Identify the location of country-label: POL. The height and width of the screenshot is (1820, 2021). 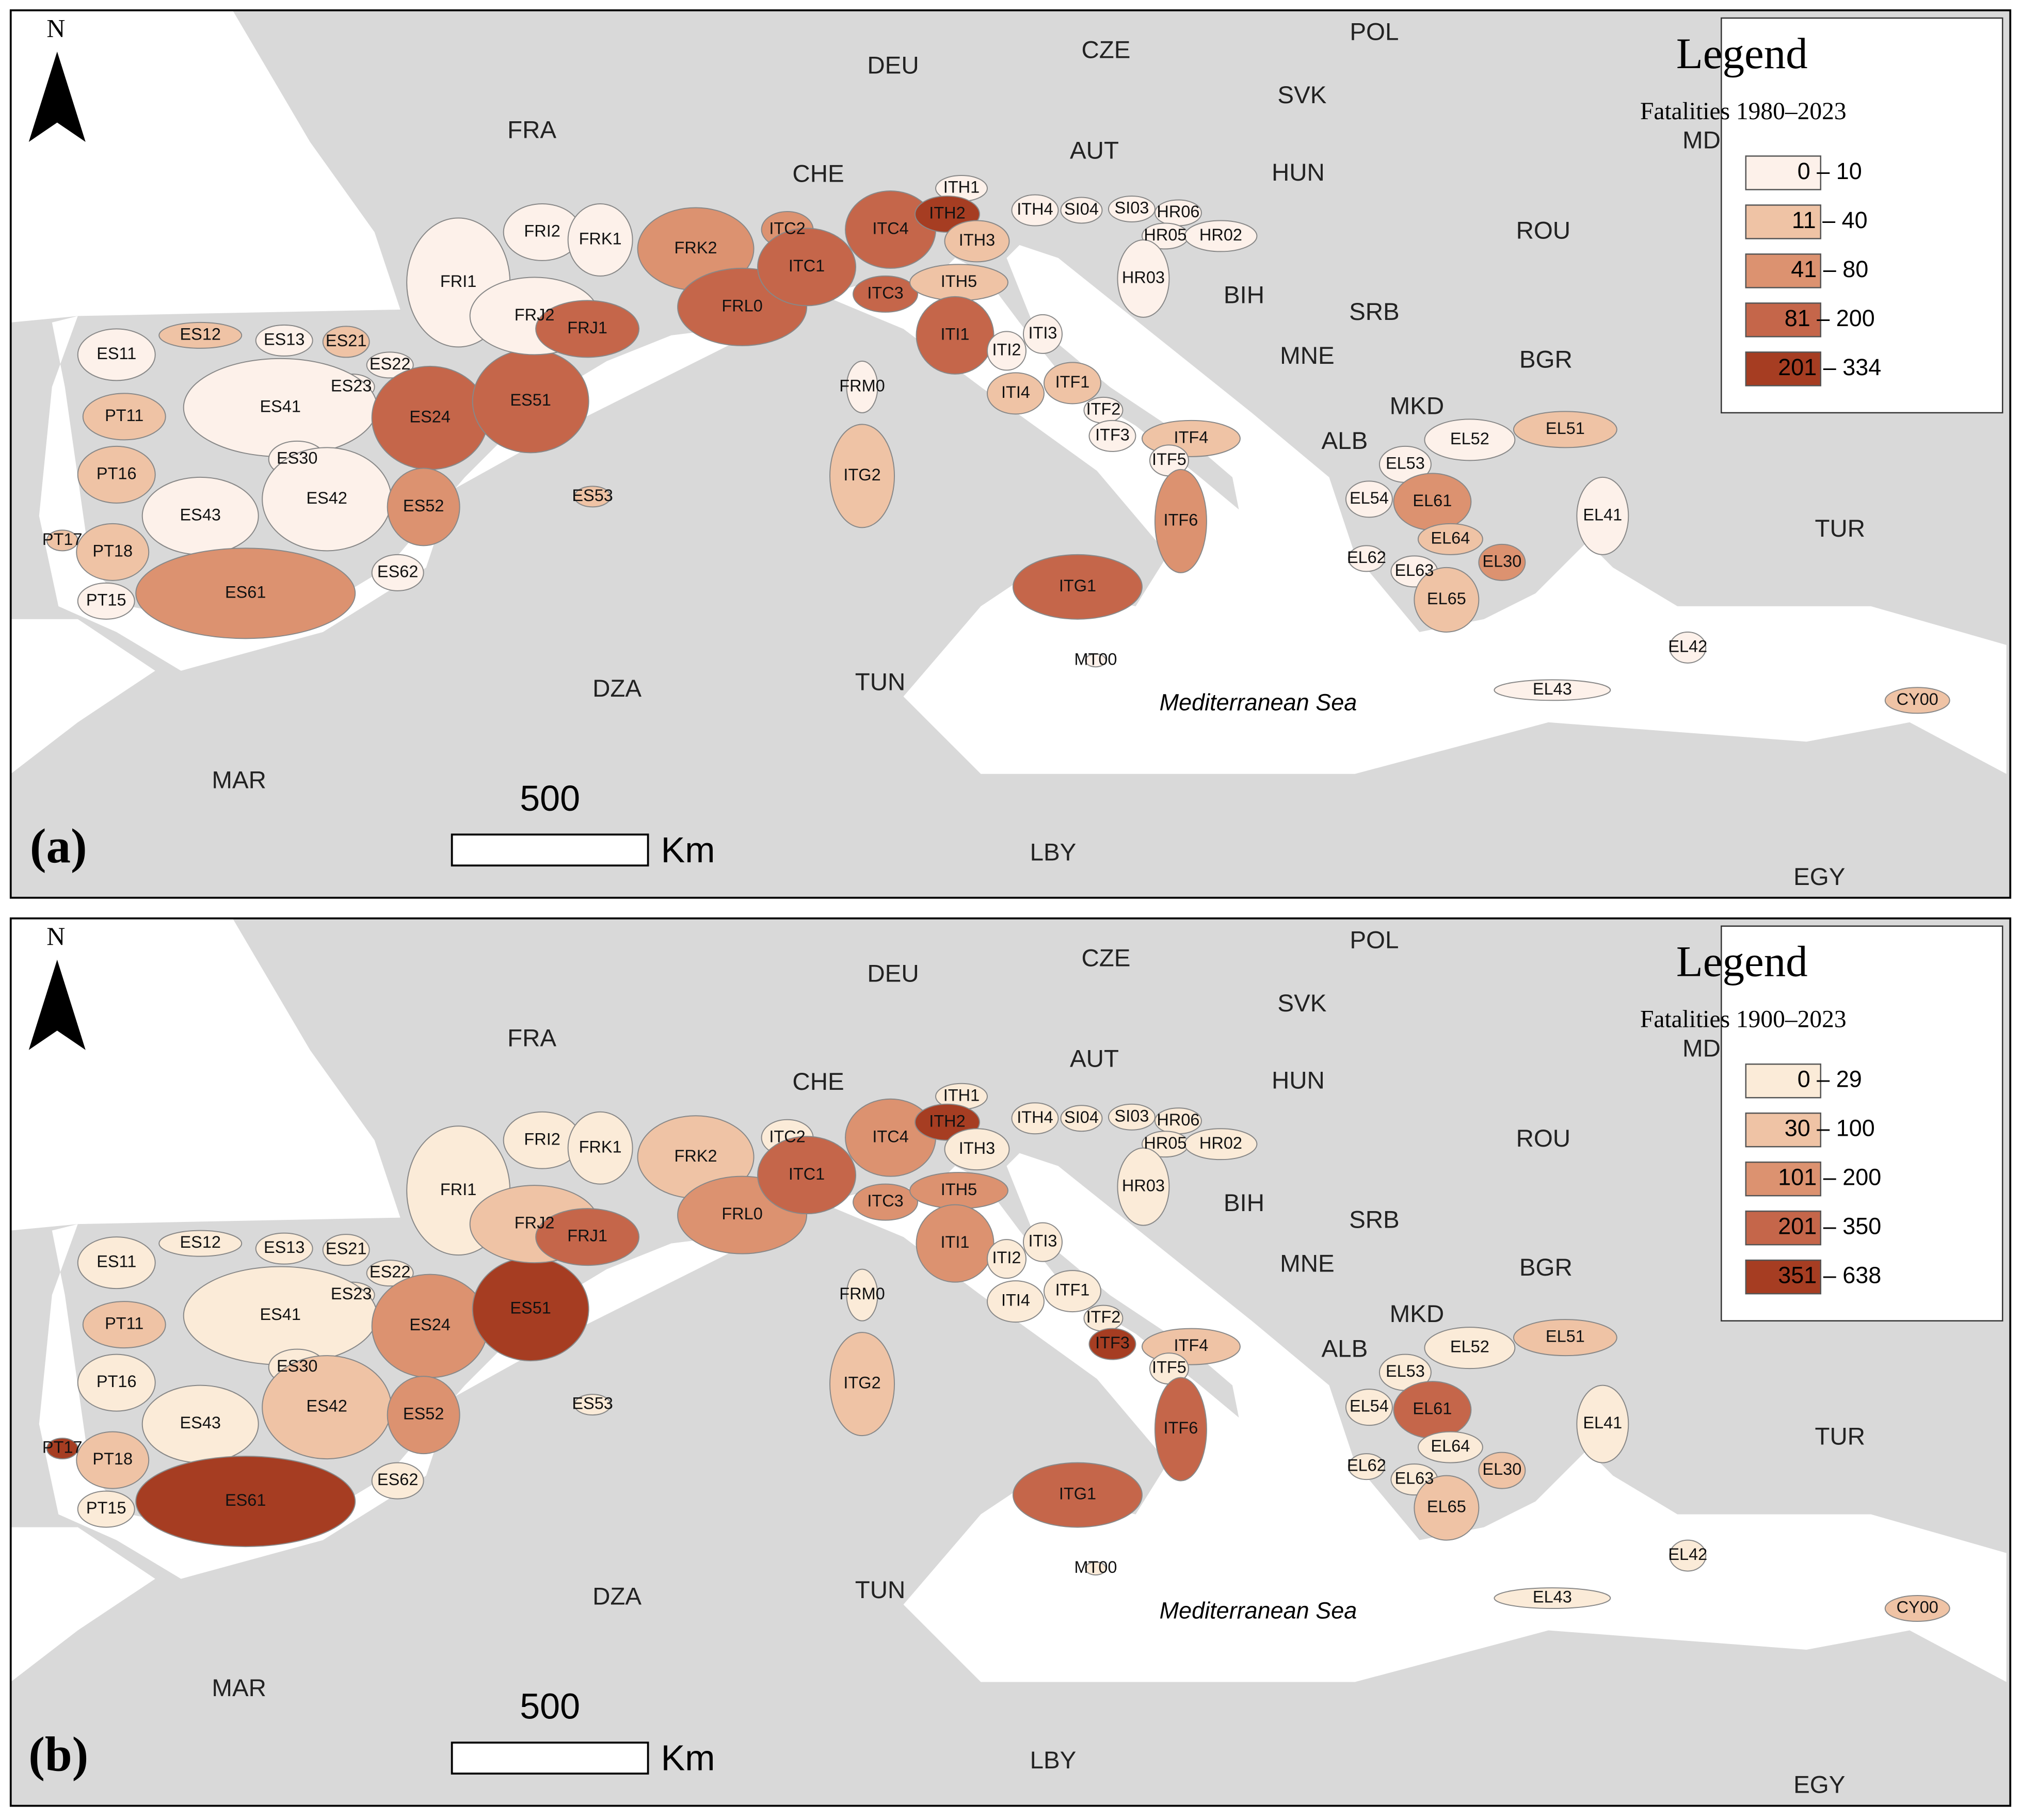
(1375, 32).